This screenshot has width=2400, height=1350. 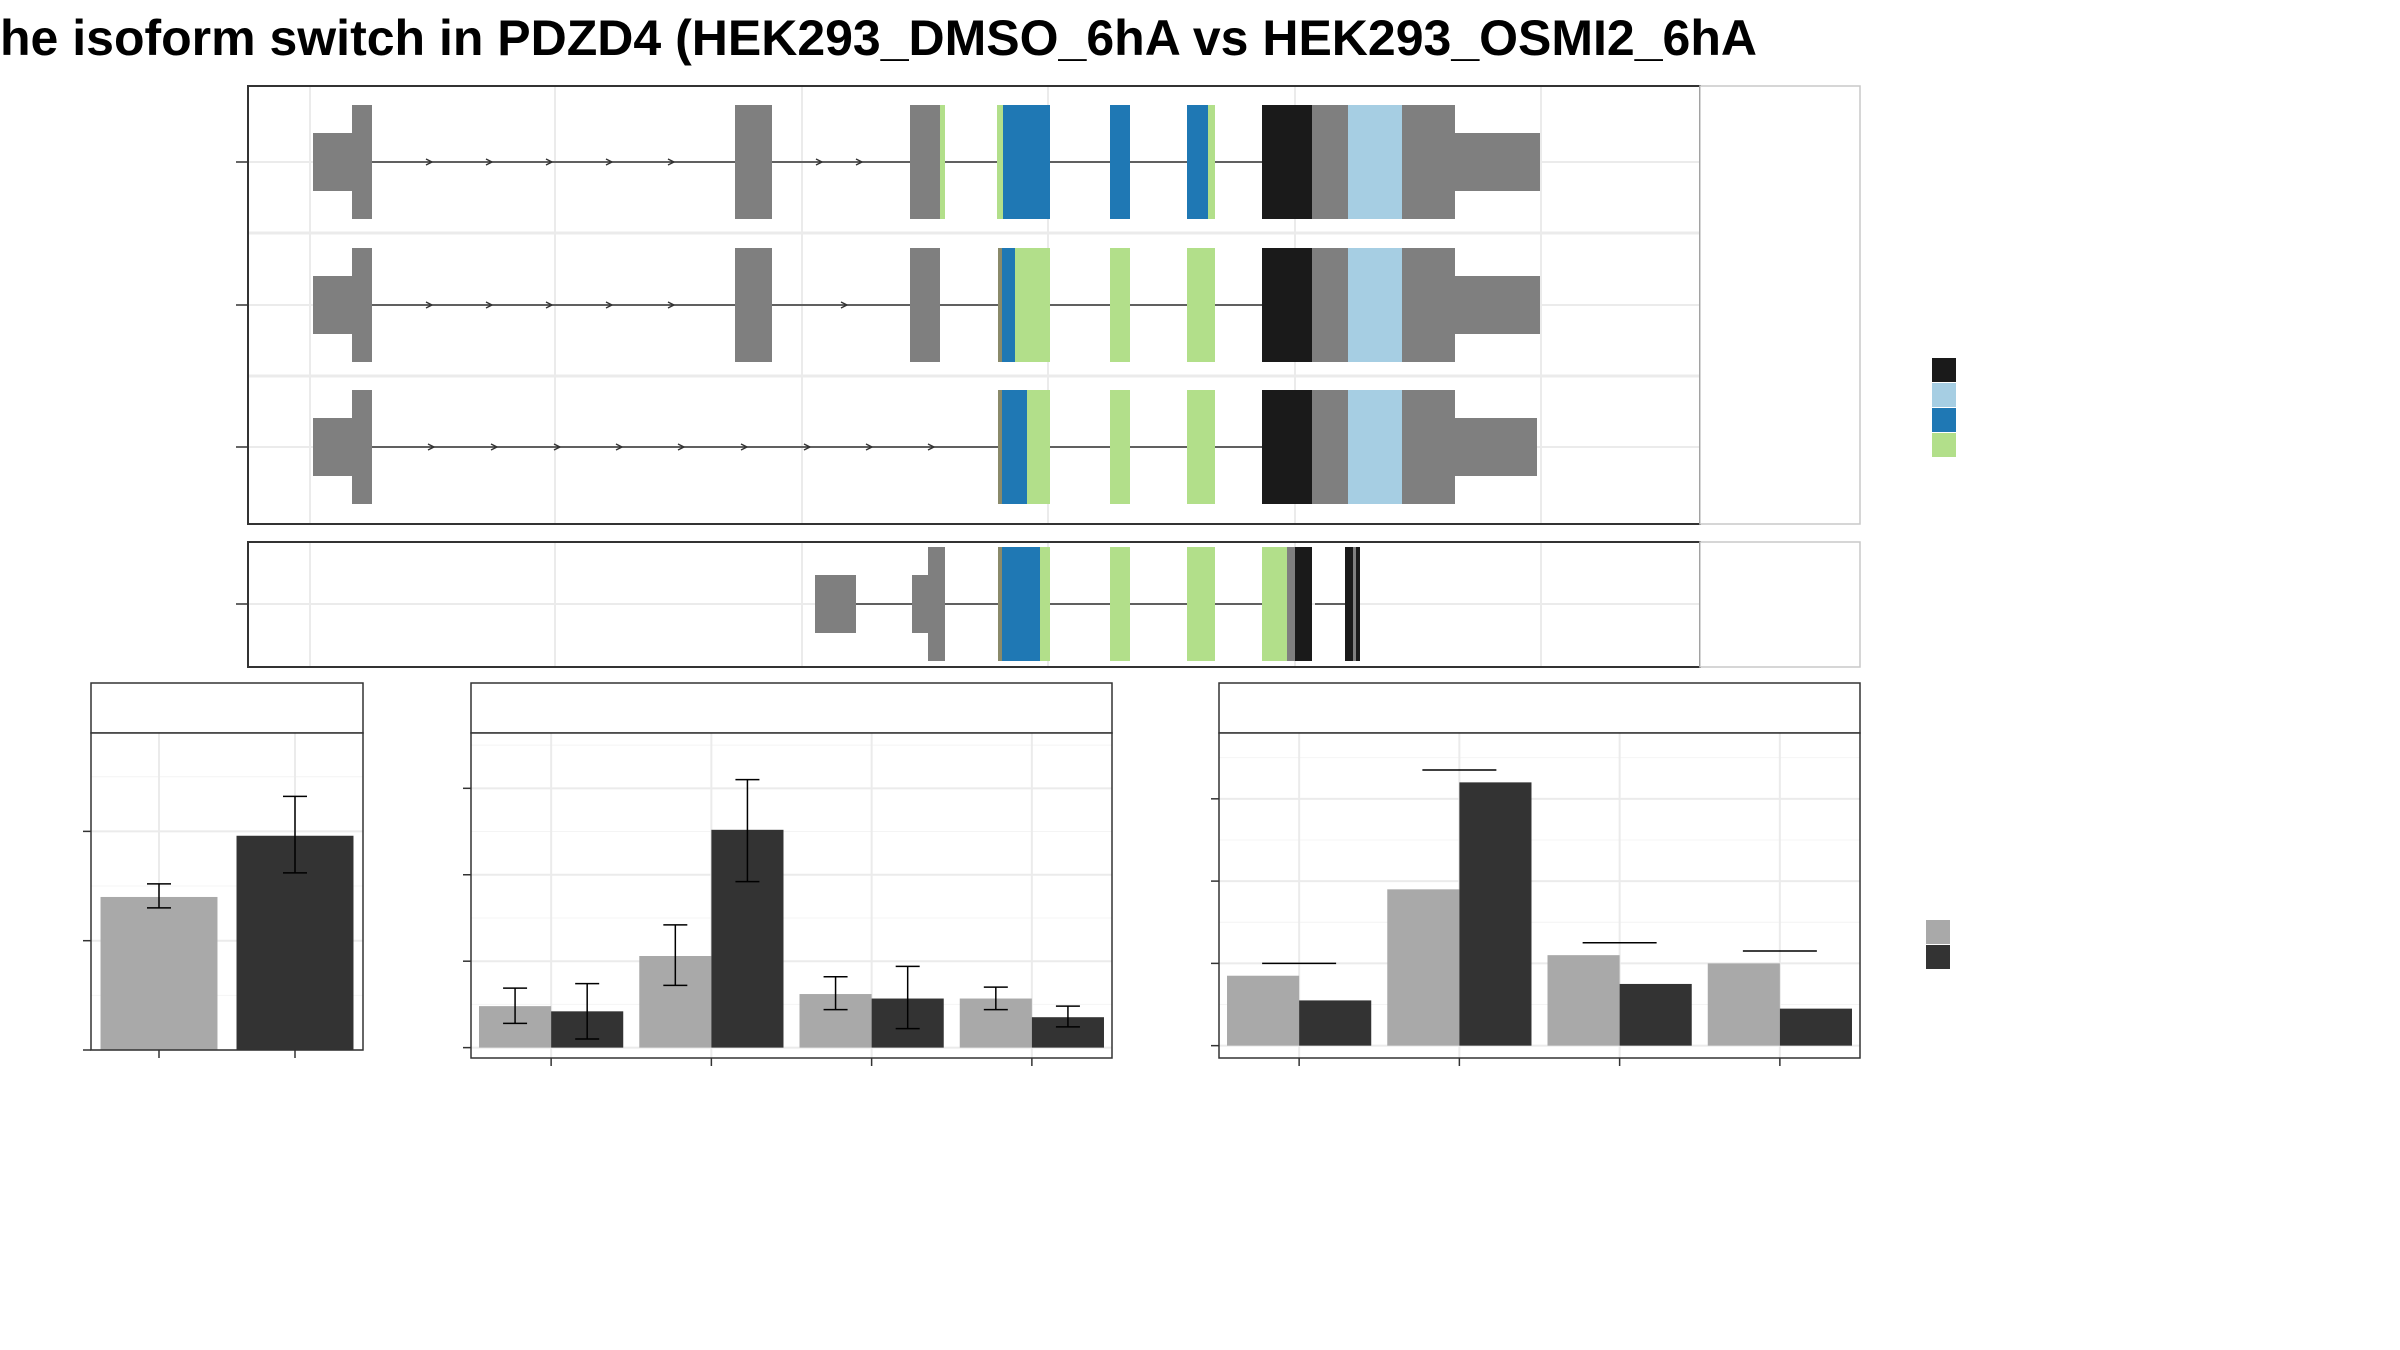 I want to click on gene-expression-panel, so click(x=223, y=870).